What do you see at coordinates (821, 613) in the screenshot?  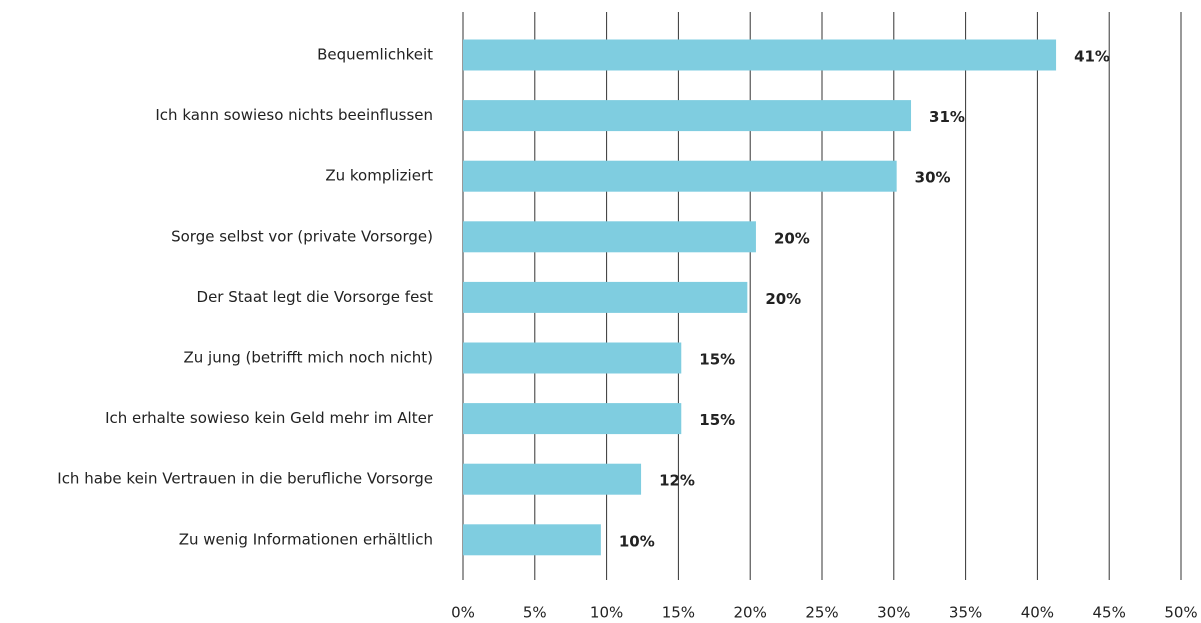 I see `x-tick-label: 25%` at bounding box center [821, 613].